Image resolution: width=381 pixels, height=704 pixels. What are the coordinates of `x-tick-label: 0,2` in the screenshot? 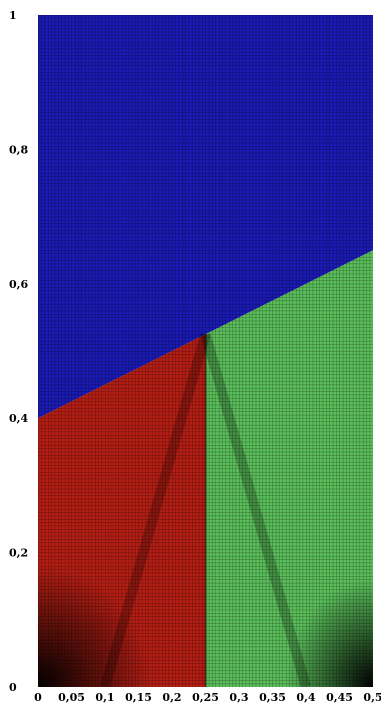 It's located at (171, 697).